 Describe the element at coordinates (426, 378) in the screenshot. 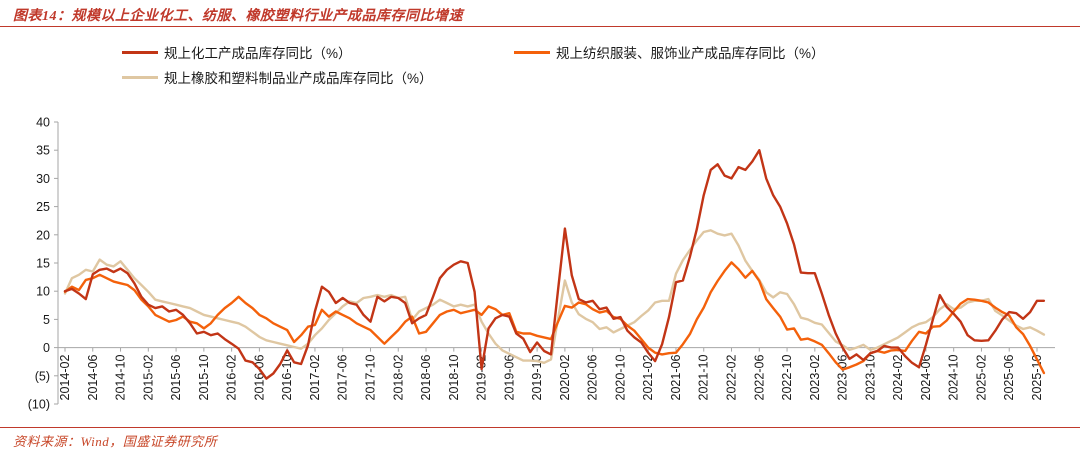

I see `x-tick-label: 2018-06` at that location.